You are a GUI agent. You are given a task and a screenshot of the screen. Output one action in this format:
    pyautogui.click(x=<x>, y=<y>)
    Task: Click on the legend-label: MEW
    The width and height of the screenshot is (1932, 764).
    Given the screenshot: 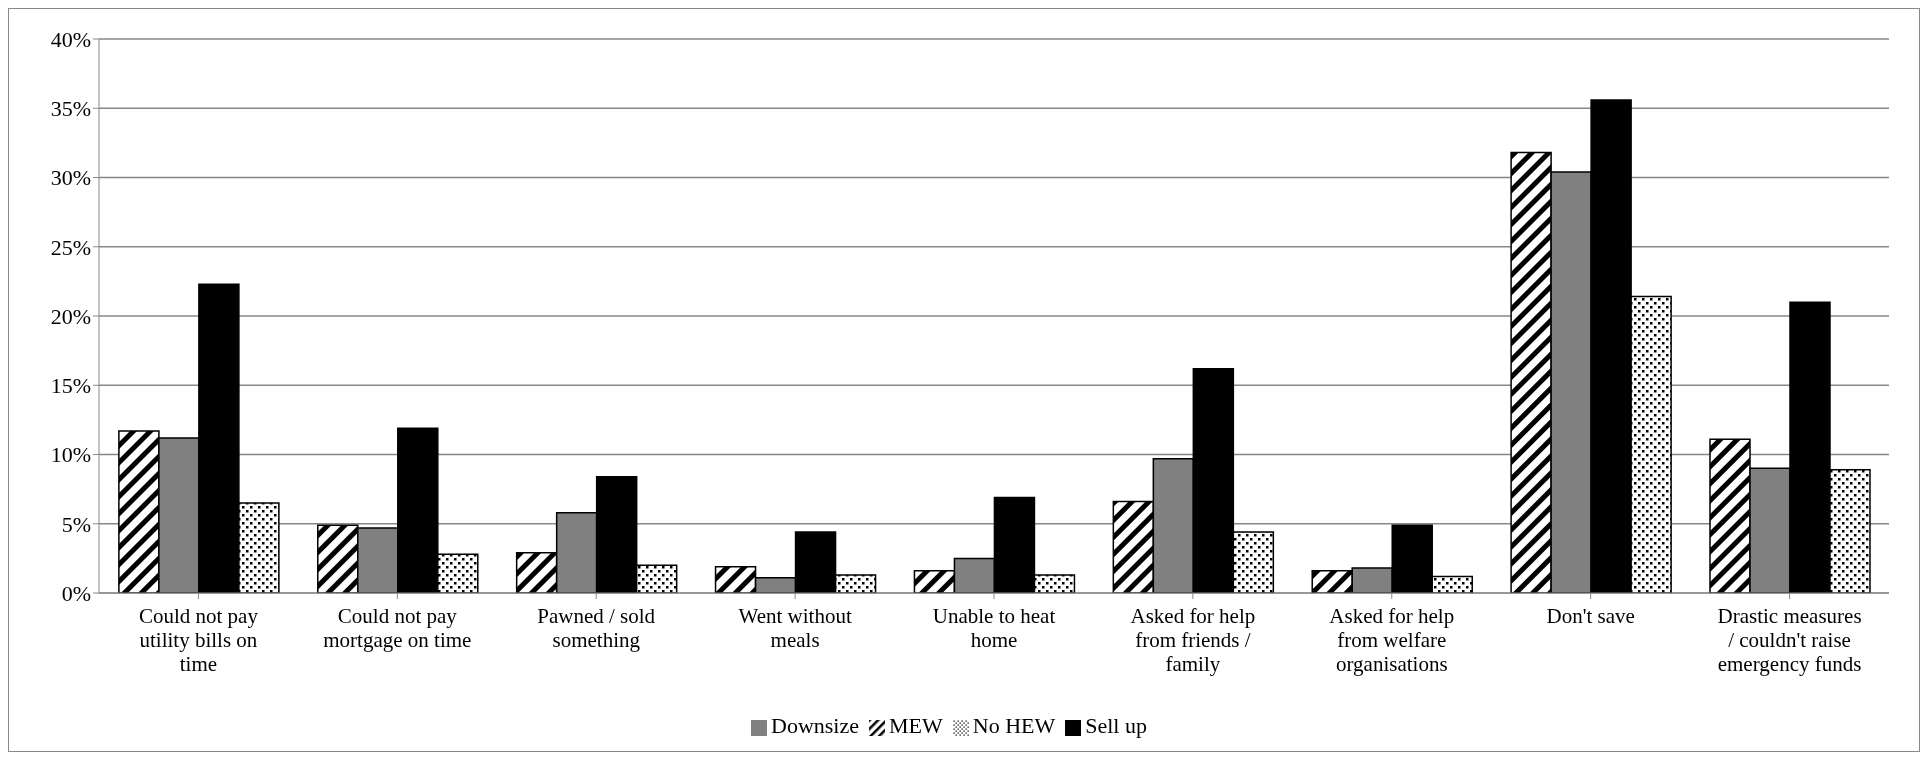 What is the action you would take?
    pyautogui.click(x=916, y=725)
    